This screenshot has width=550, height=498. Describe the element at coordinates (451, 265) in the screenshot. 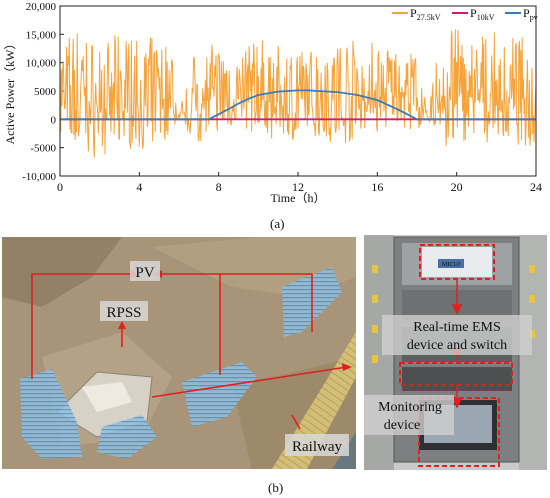

I see `device-badge: MICUJ` at that location.